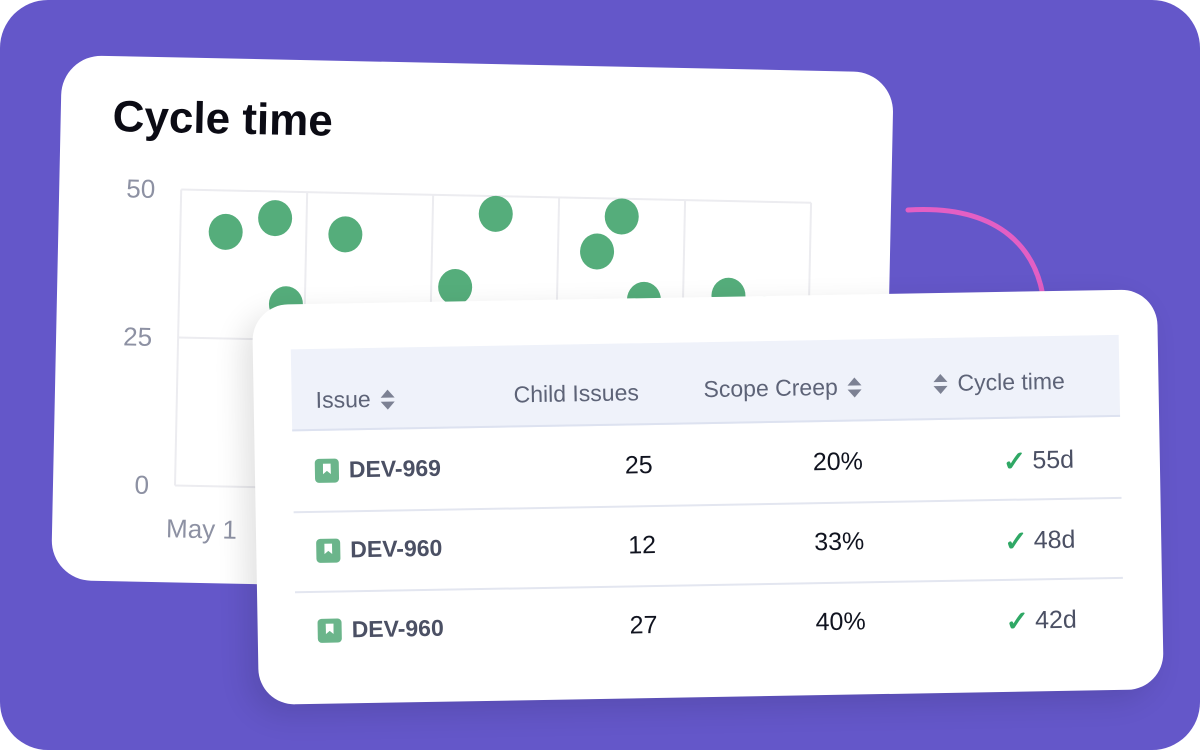 The width and height of the screenshot is (1200, 750). What do you see at coordinates (840, 622) in the screenshot?
I see `scope-creep-value: 40%` at bounding box center [840, 622].